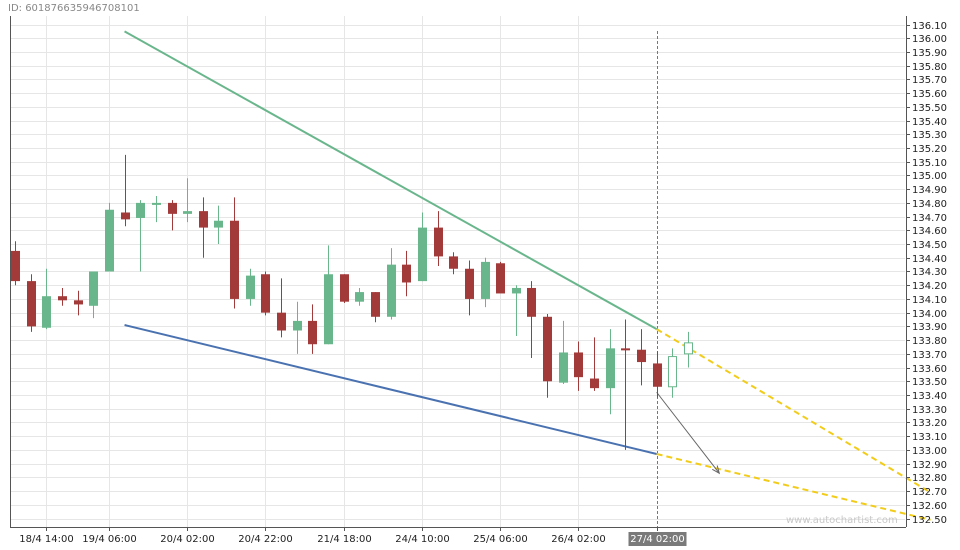 The width and height of the screenshot is (960, 550). Describe the element at coordinates (929, 369) in the screenshot. I see `y-tick-label: 133.60` at that location.